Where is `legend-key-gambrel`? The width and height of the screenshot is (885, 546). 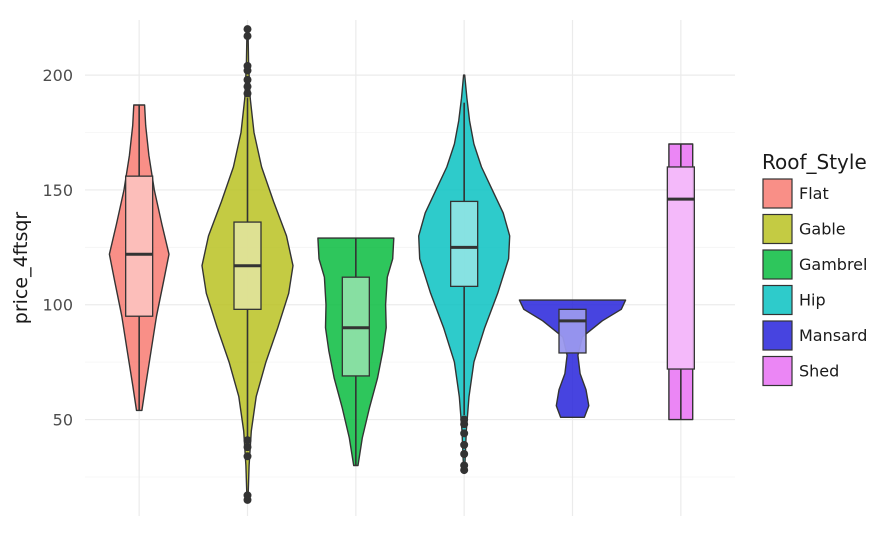 legend-key-gambrel is located at coordinates (777, 264).